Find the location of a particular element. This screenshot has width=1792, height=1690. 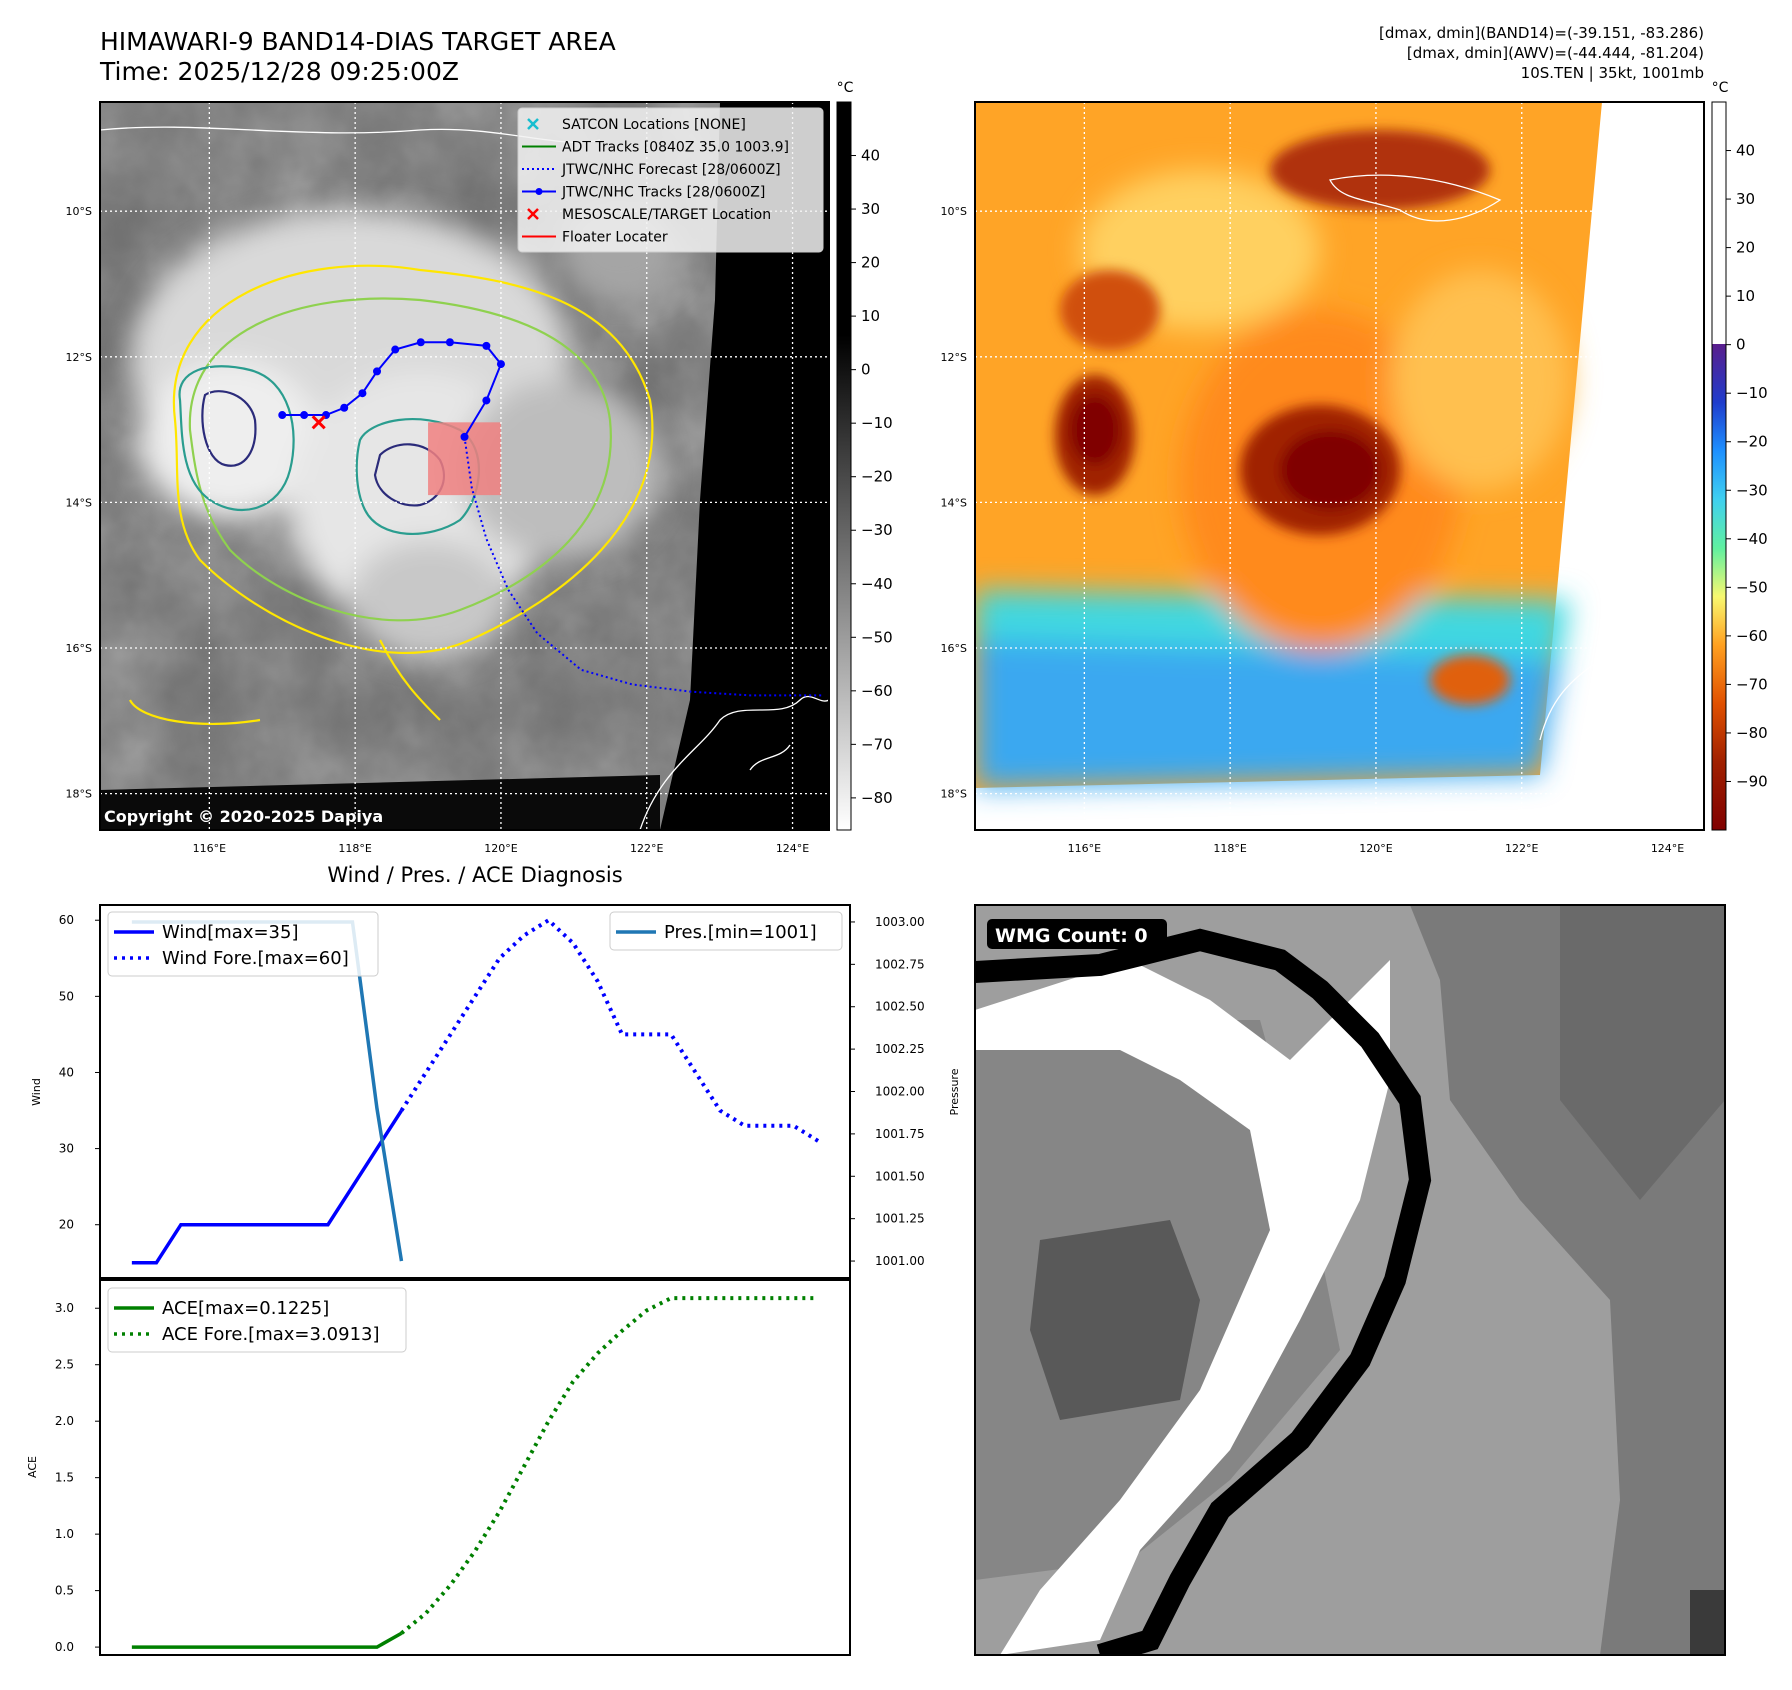

ace-axis-label: ACE is located at coordinates (32, 1467).